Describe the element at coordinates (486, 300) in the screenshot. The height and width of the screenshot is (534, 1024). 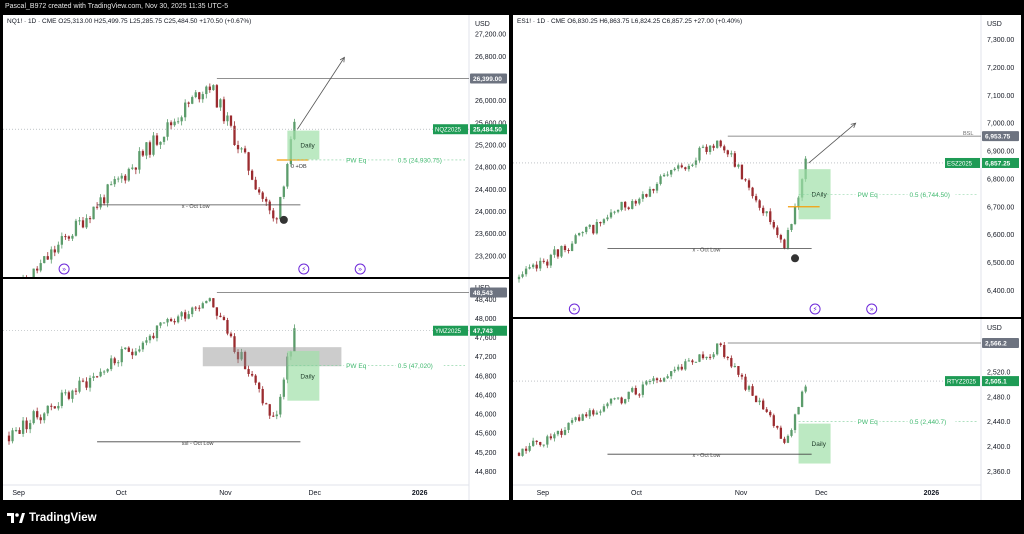
I see `price-tick-label: 48,400` at that location.